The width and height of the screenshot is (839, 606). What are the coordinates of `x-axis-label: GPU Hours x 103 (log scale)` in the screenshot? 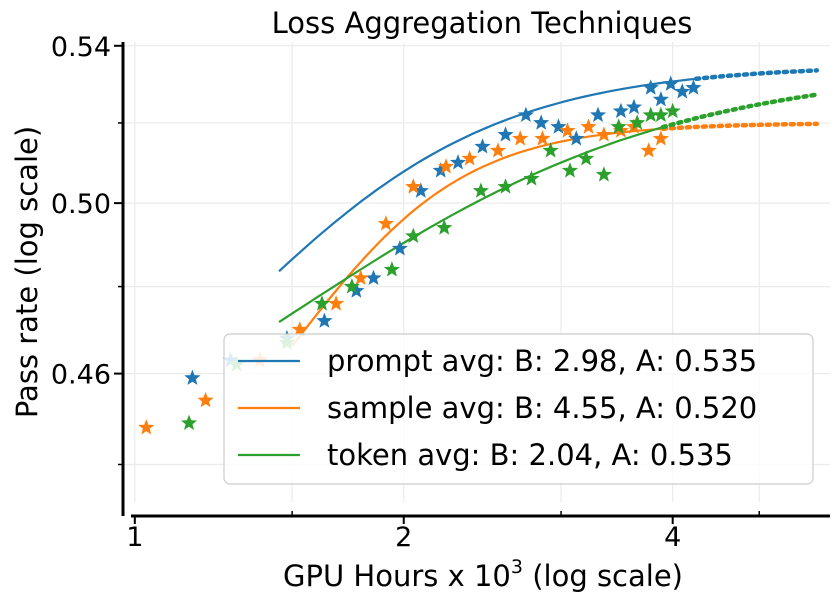 It's located at (483, 574).